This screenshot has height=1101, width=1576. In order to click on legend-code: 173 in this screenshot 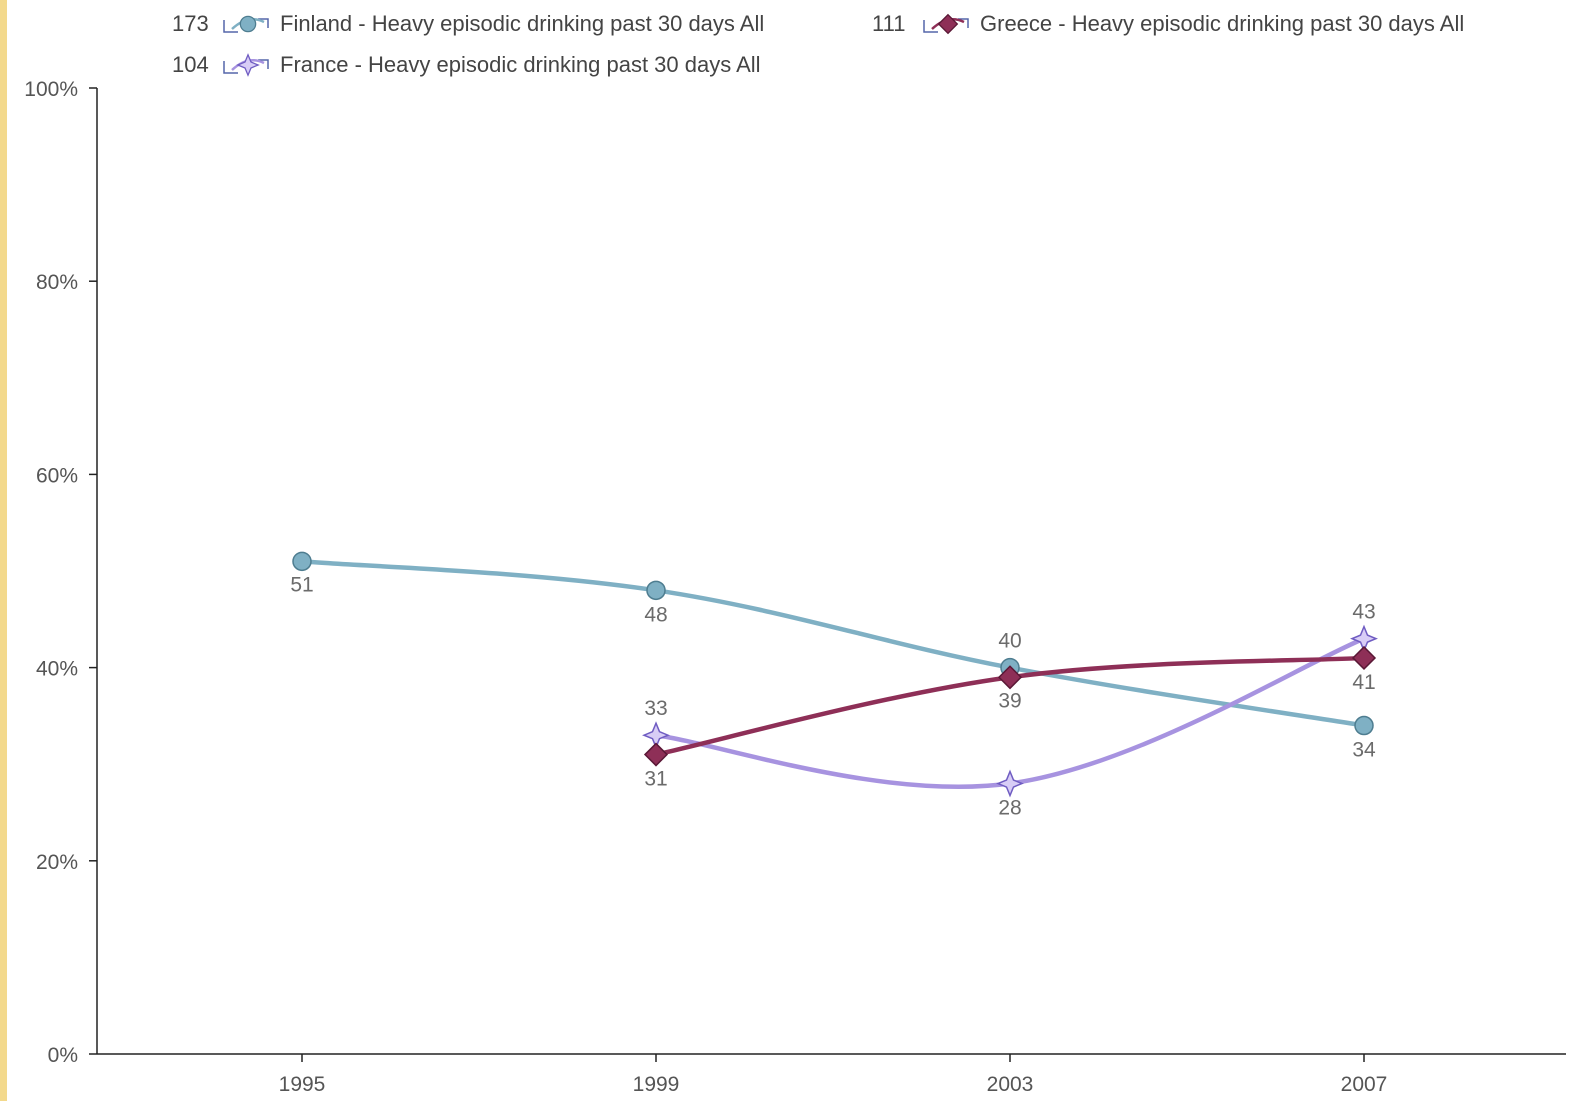, I will do `click(190, 23)`.